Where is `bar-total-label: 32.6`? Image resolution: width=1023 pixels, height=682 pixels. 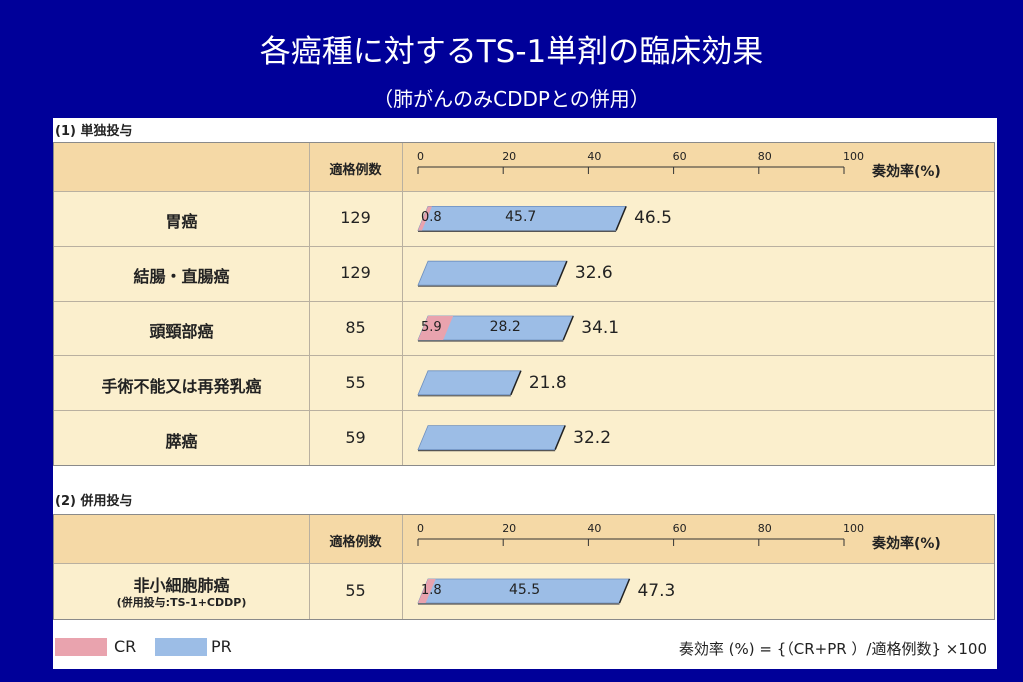
bar-total-label: 32.6 is located at coordinates (593, 273).